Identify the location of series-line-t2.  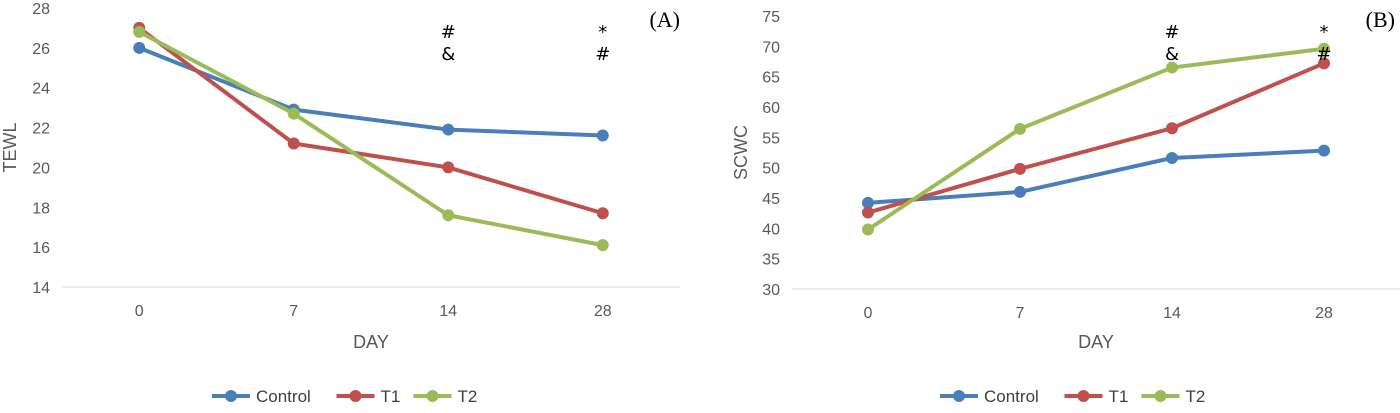
(1096, 139).